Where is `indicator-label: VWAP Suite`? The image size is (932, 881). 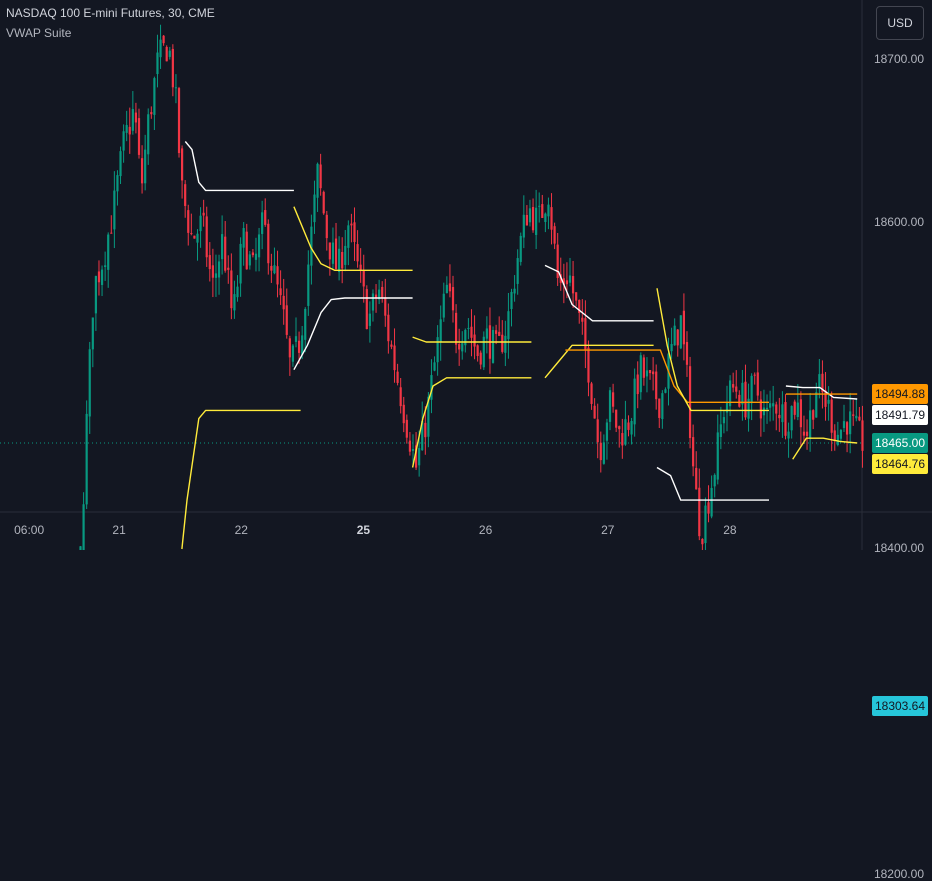 indicator-label: VWAP Suite is located at coordinates (39, 33).